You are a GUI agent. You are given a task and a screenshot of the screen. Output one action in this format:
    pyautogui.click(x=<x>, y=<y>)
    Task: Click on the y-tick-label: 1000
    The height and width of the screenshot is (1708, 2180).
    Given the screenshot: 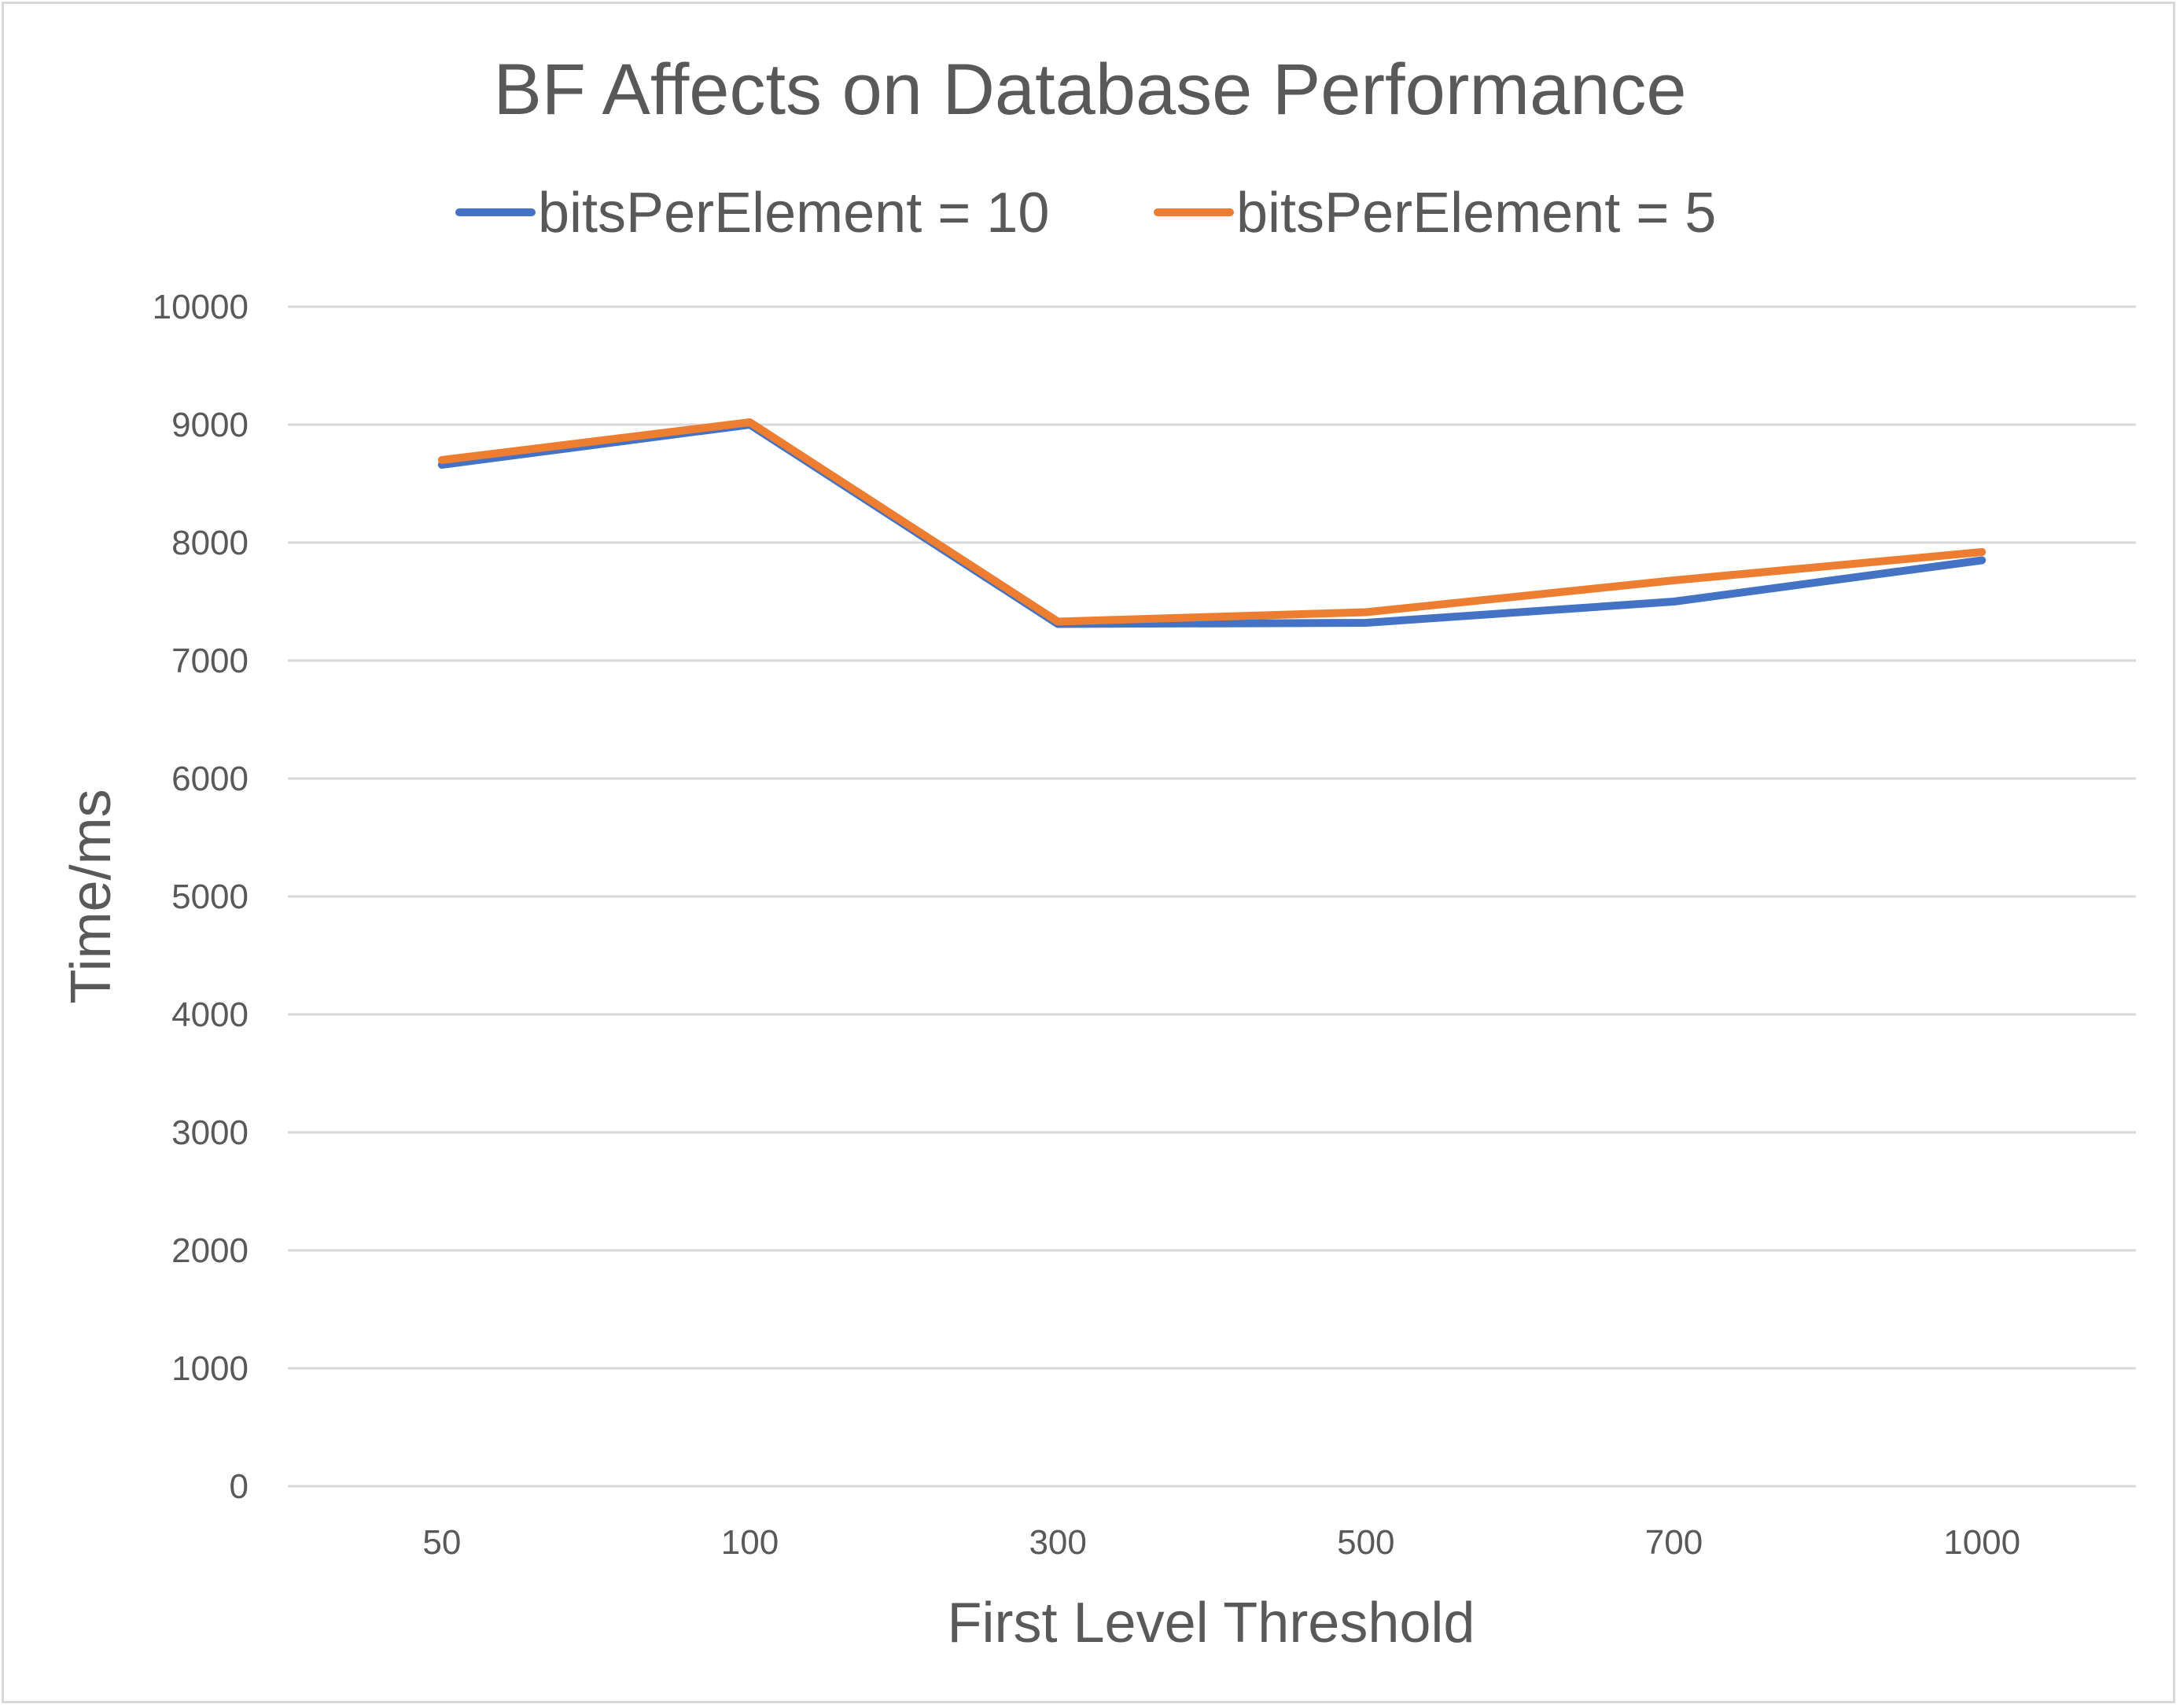 What is the action you would take?
    pyautogui.click(x=210, y=1369)
    